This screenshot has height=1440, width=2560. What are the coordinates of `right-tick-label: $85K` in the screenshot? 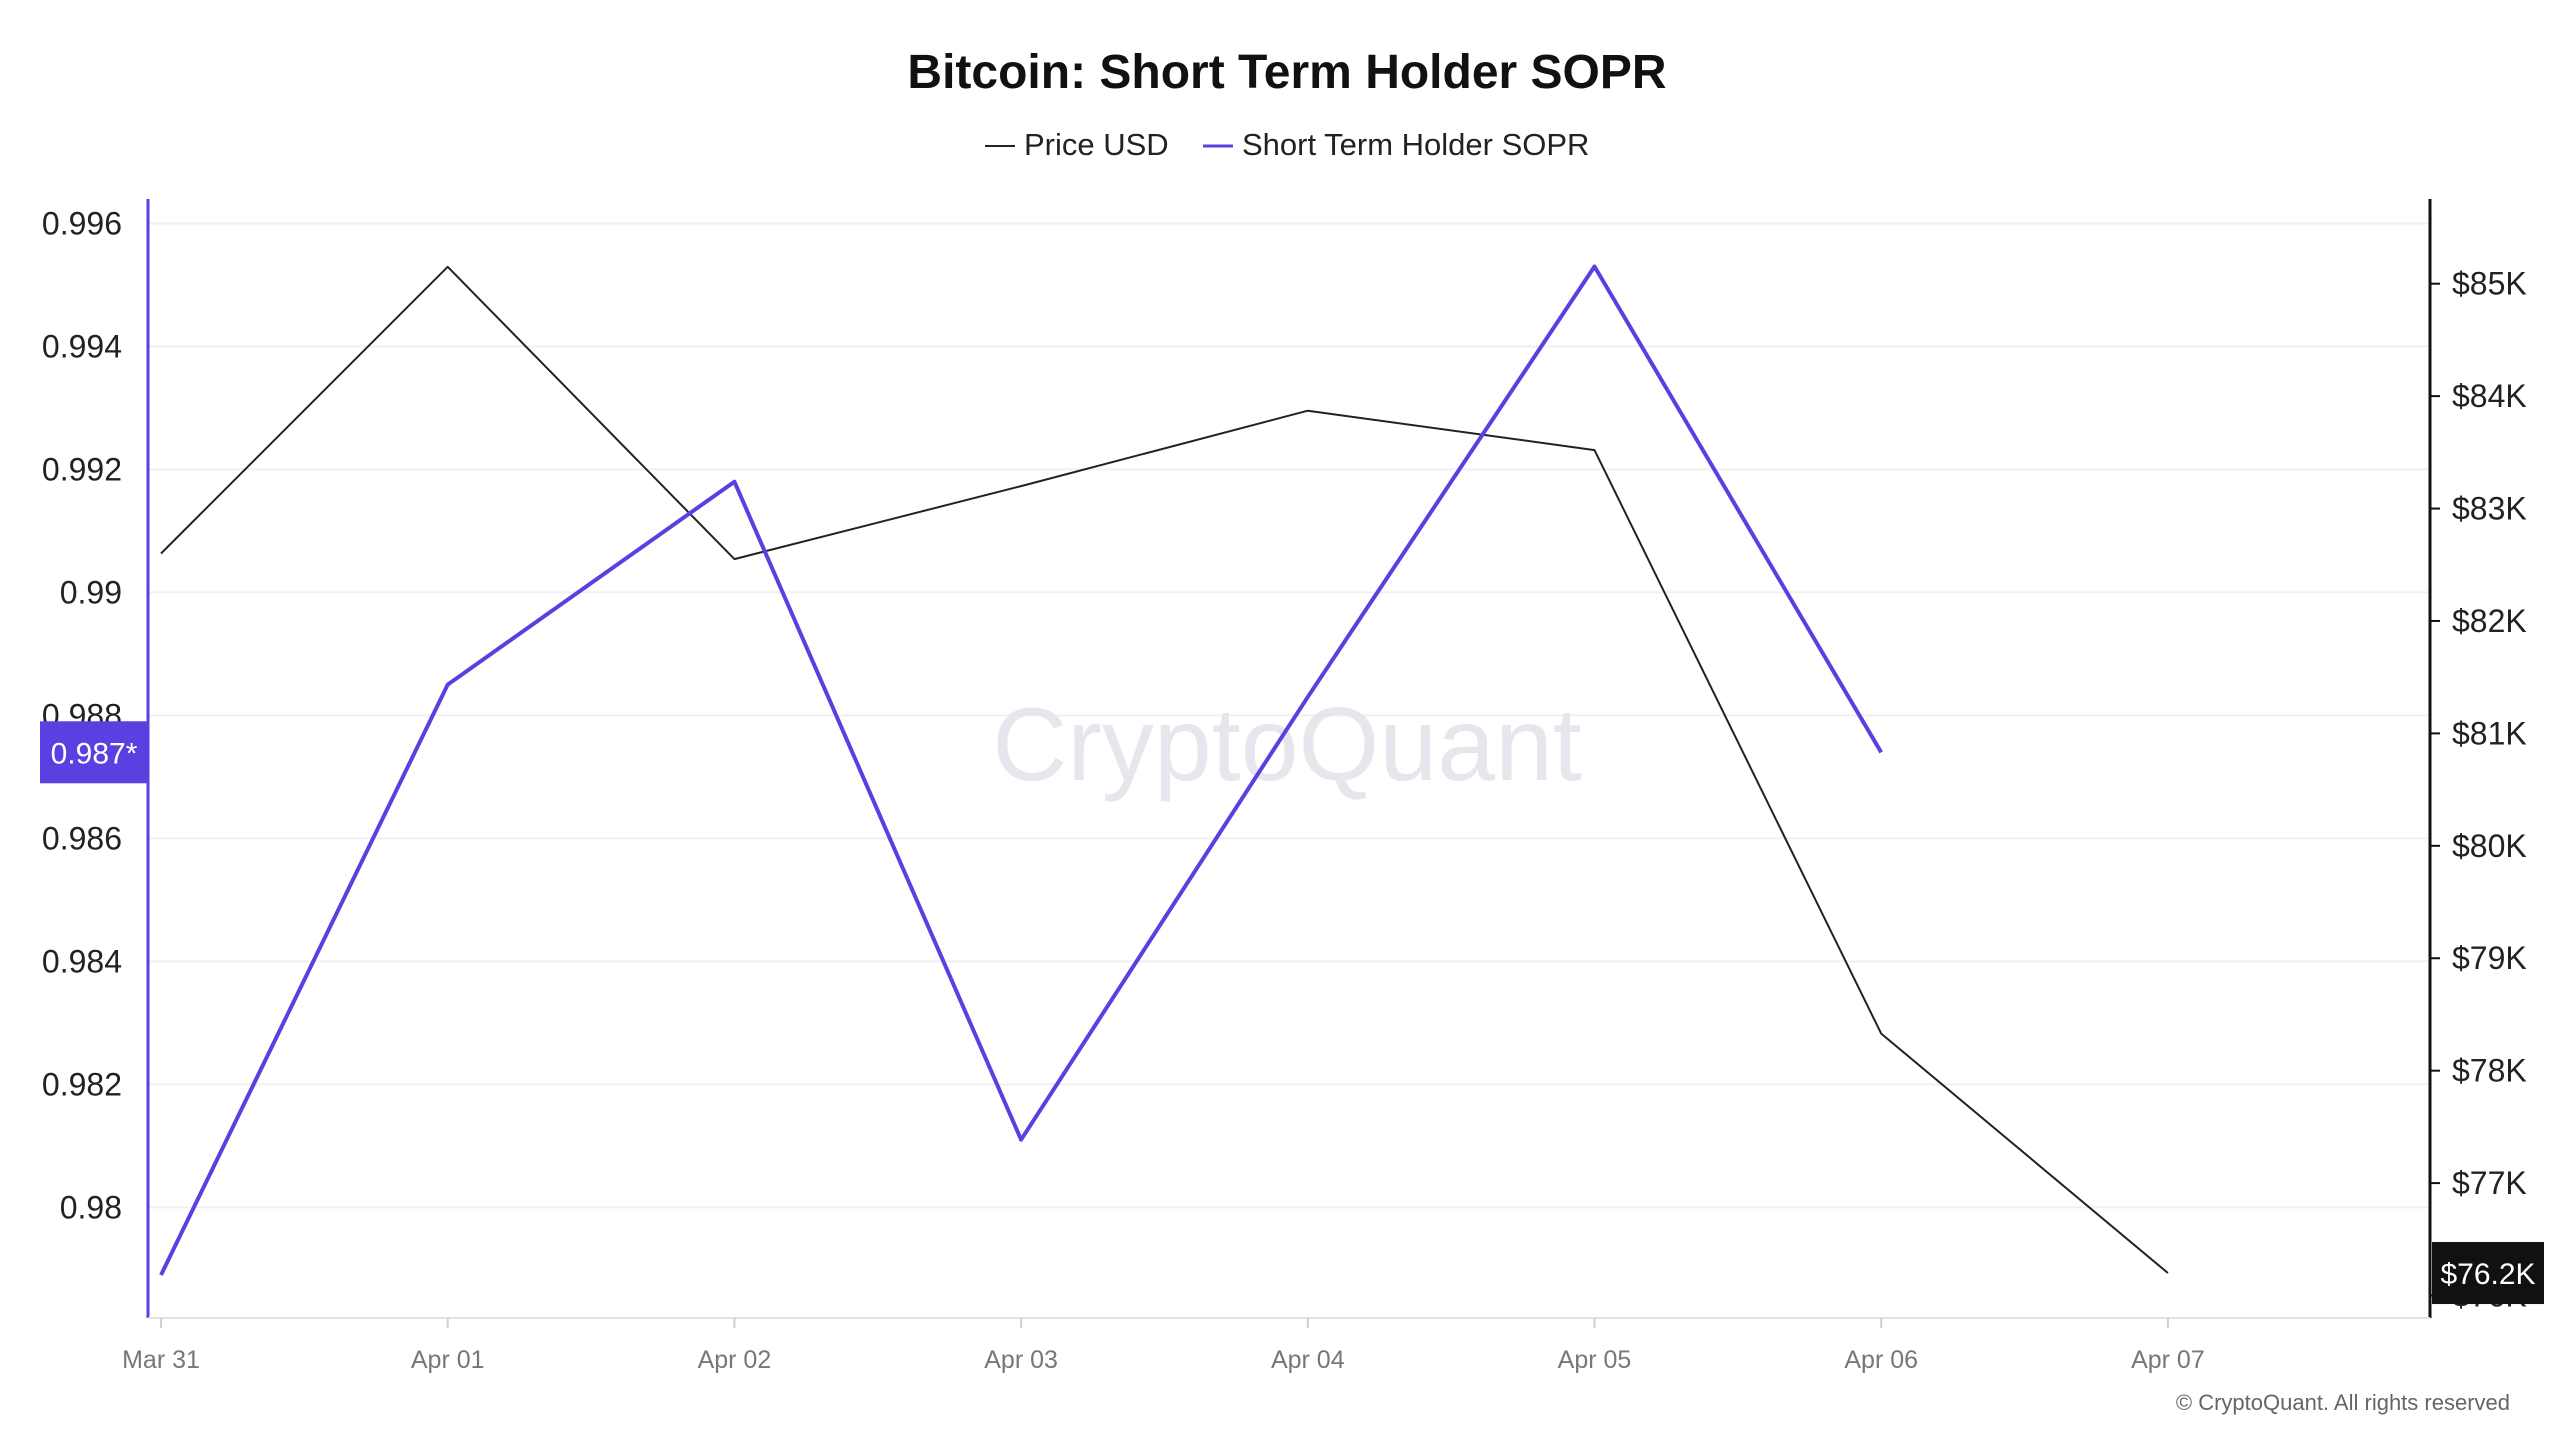 It's located at (2489, 284).